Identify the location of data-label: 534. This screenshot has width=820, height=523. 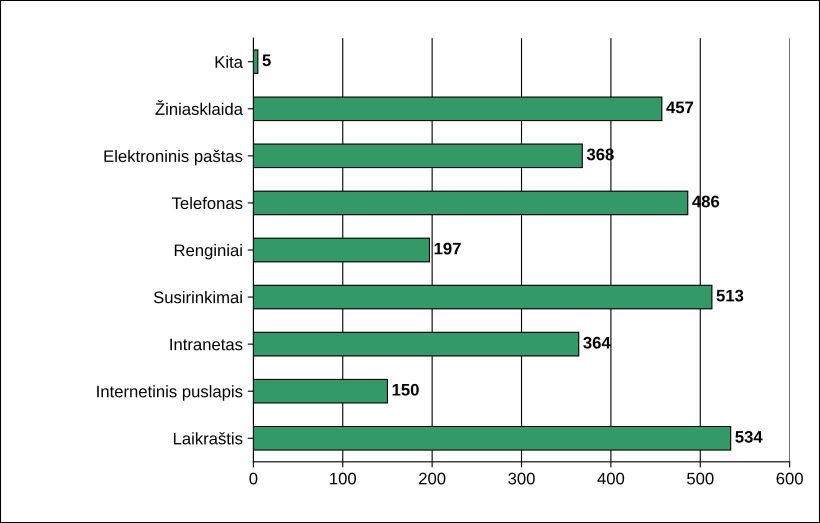
(749, 436).